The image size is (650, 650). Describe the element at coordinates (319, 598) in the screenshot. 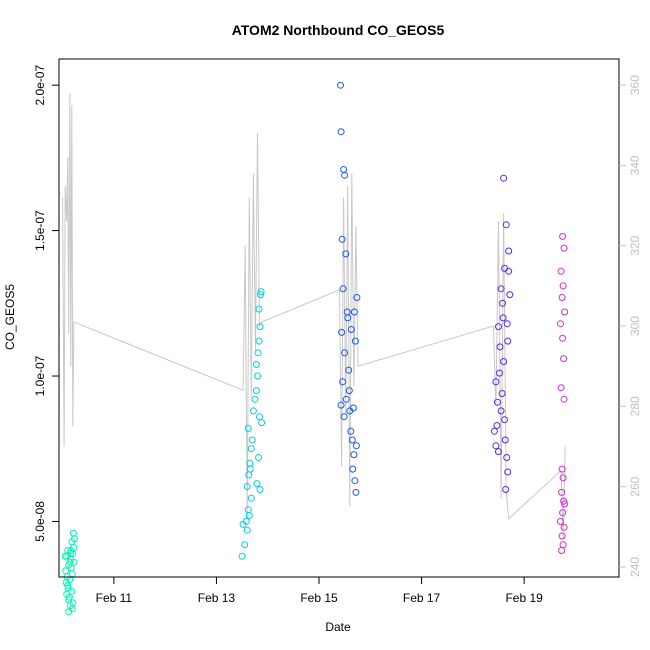

I see `x-tick-label: Feb 15` at that location.